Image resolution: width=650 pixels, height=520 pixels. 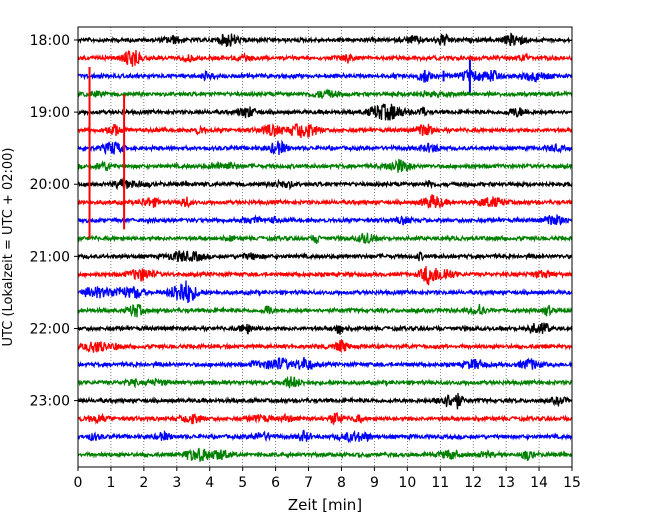 What do you see at coordinates (506, 483) in the screenshot?
I see `x-tick-label-13: 13` at bounding box center [506, 483].